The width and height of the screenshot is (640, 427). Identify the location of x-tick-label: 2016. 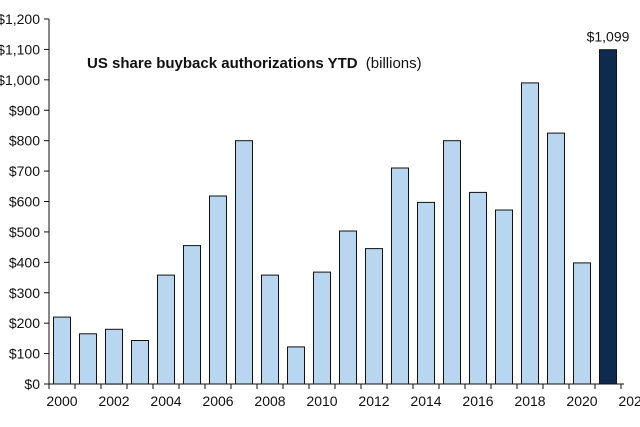
(477, 401).